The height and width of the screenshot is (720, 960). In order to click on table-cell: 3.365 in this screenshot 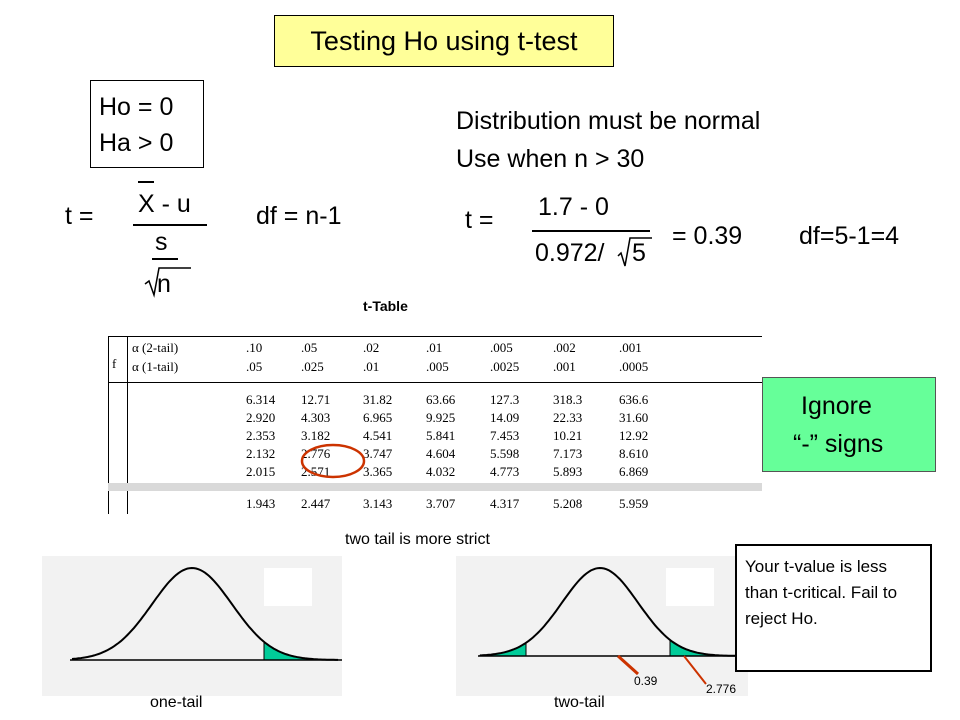, I will do `click(378, 471)`.